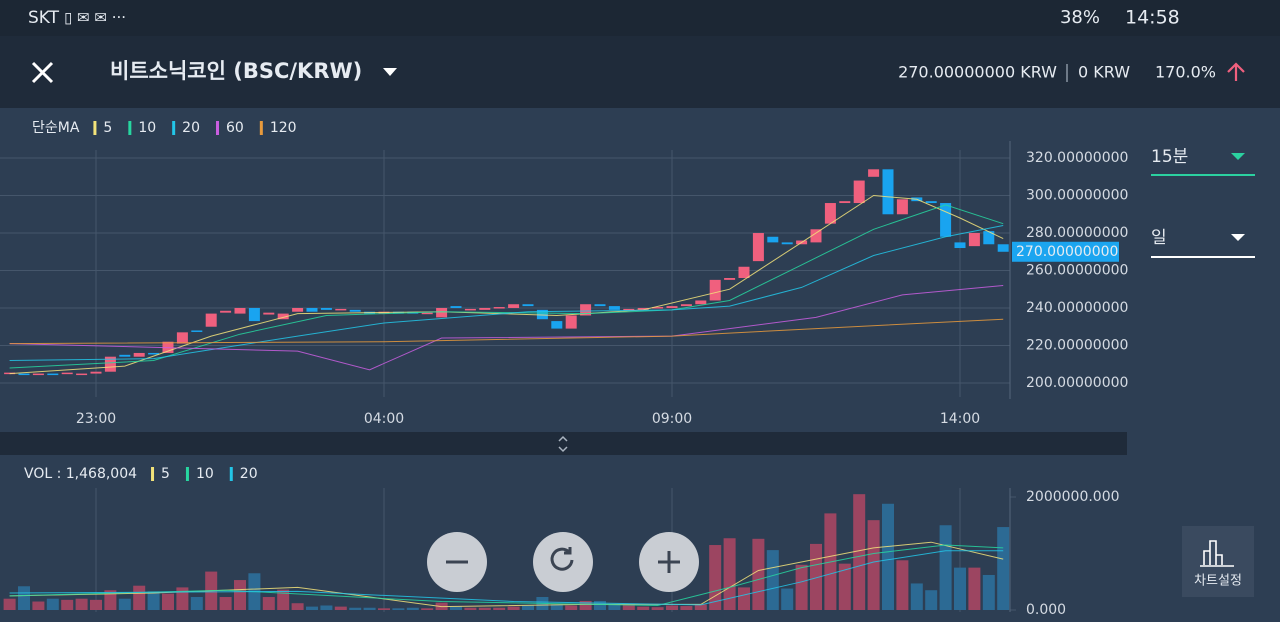 This screenshot has height=622, width=1280. I want to click on legend-label: 60, so click(235, 128).